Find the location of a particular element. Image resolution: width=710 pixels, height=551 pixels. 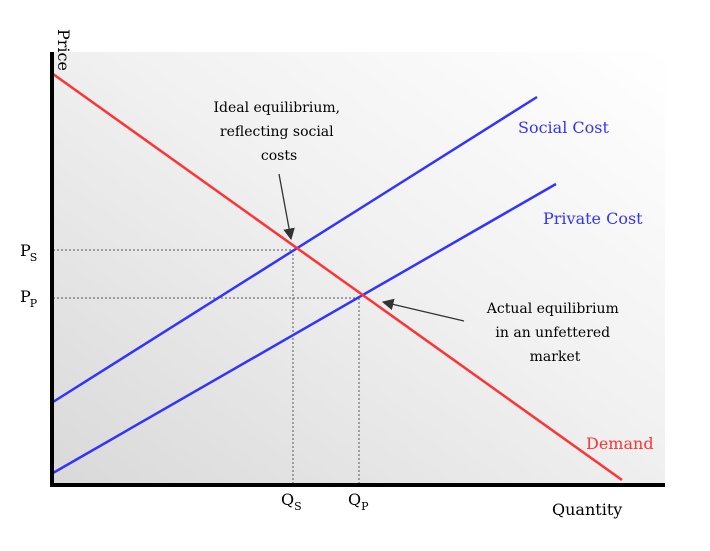

ideal-annotation-line-2: reflecting social is located at coordinates (277, 132).